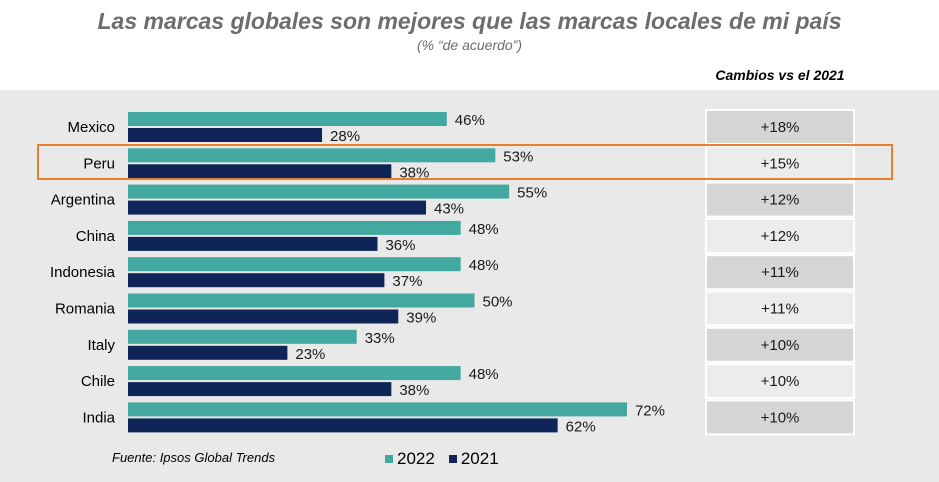 The height and width of the screenshot is (482, 939). Describe the element at coordinates (780, 75) in the screenshot. I see `changes-header: Cambios vs el 2021` at that location.